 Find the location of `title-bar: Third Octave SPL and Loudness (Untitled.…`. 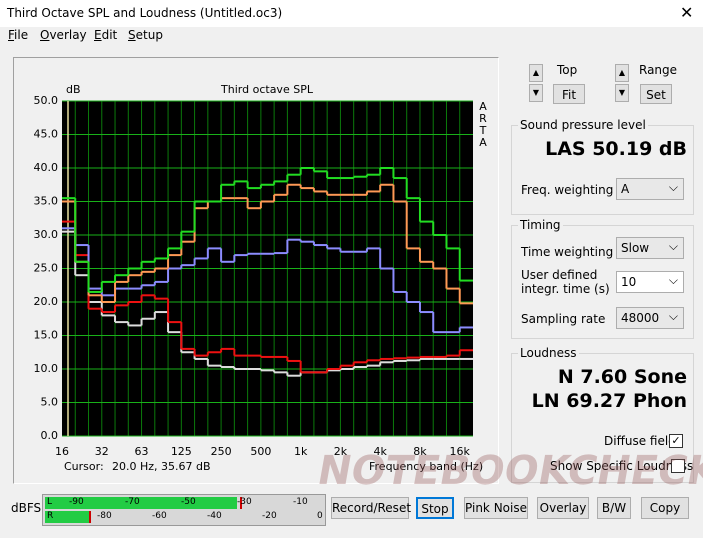

title-bar: Third Octave SPL and Loudness (Untitled.… is located at coordinates (351, 13).